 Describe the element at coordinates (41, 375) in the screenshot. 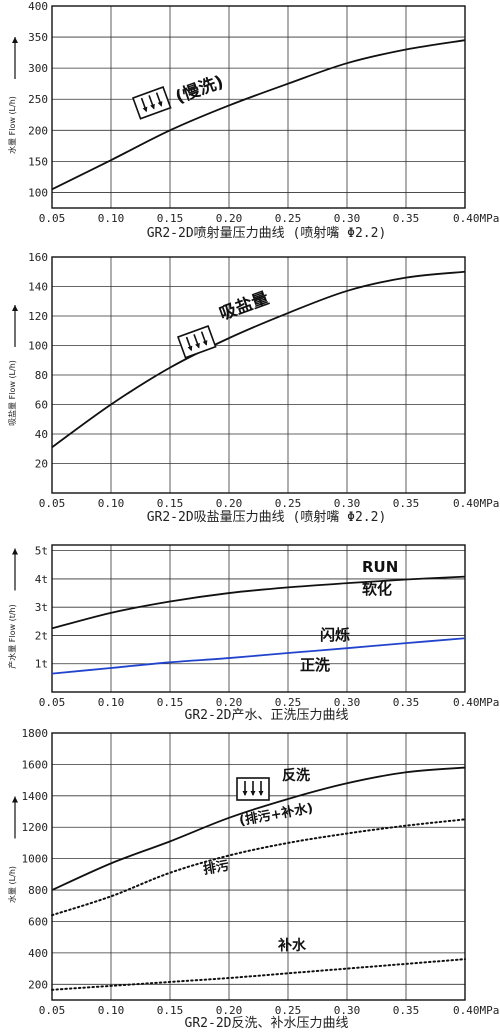

I see `y-tick-label: 80` at that location.